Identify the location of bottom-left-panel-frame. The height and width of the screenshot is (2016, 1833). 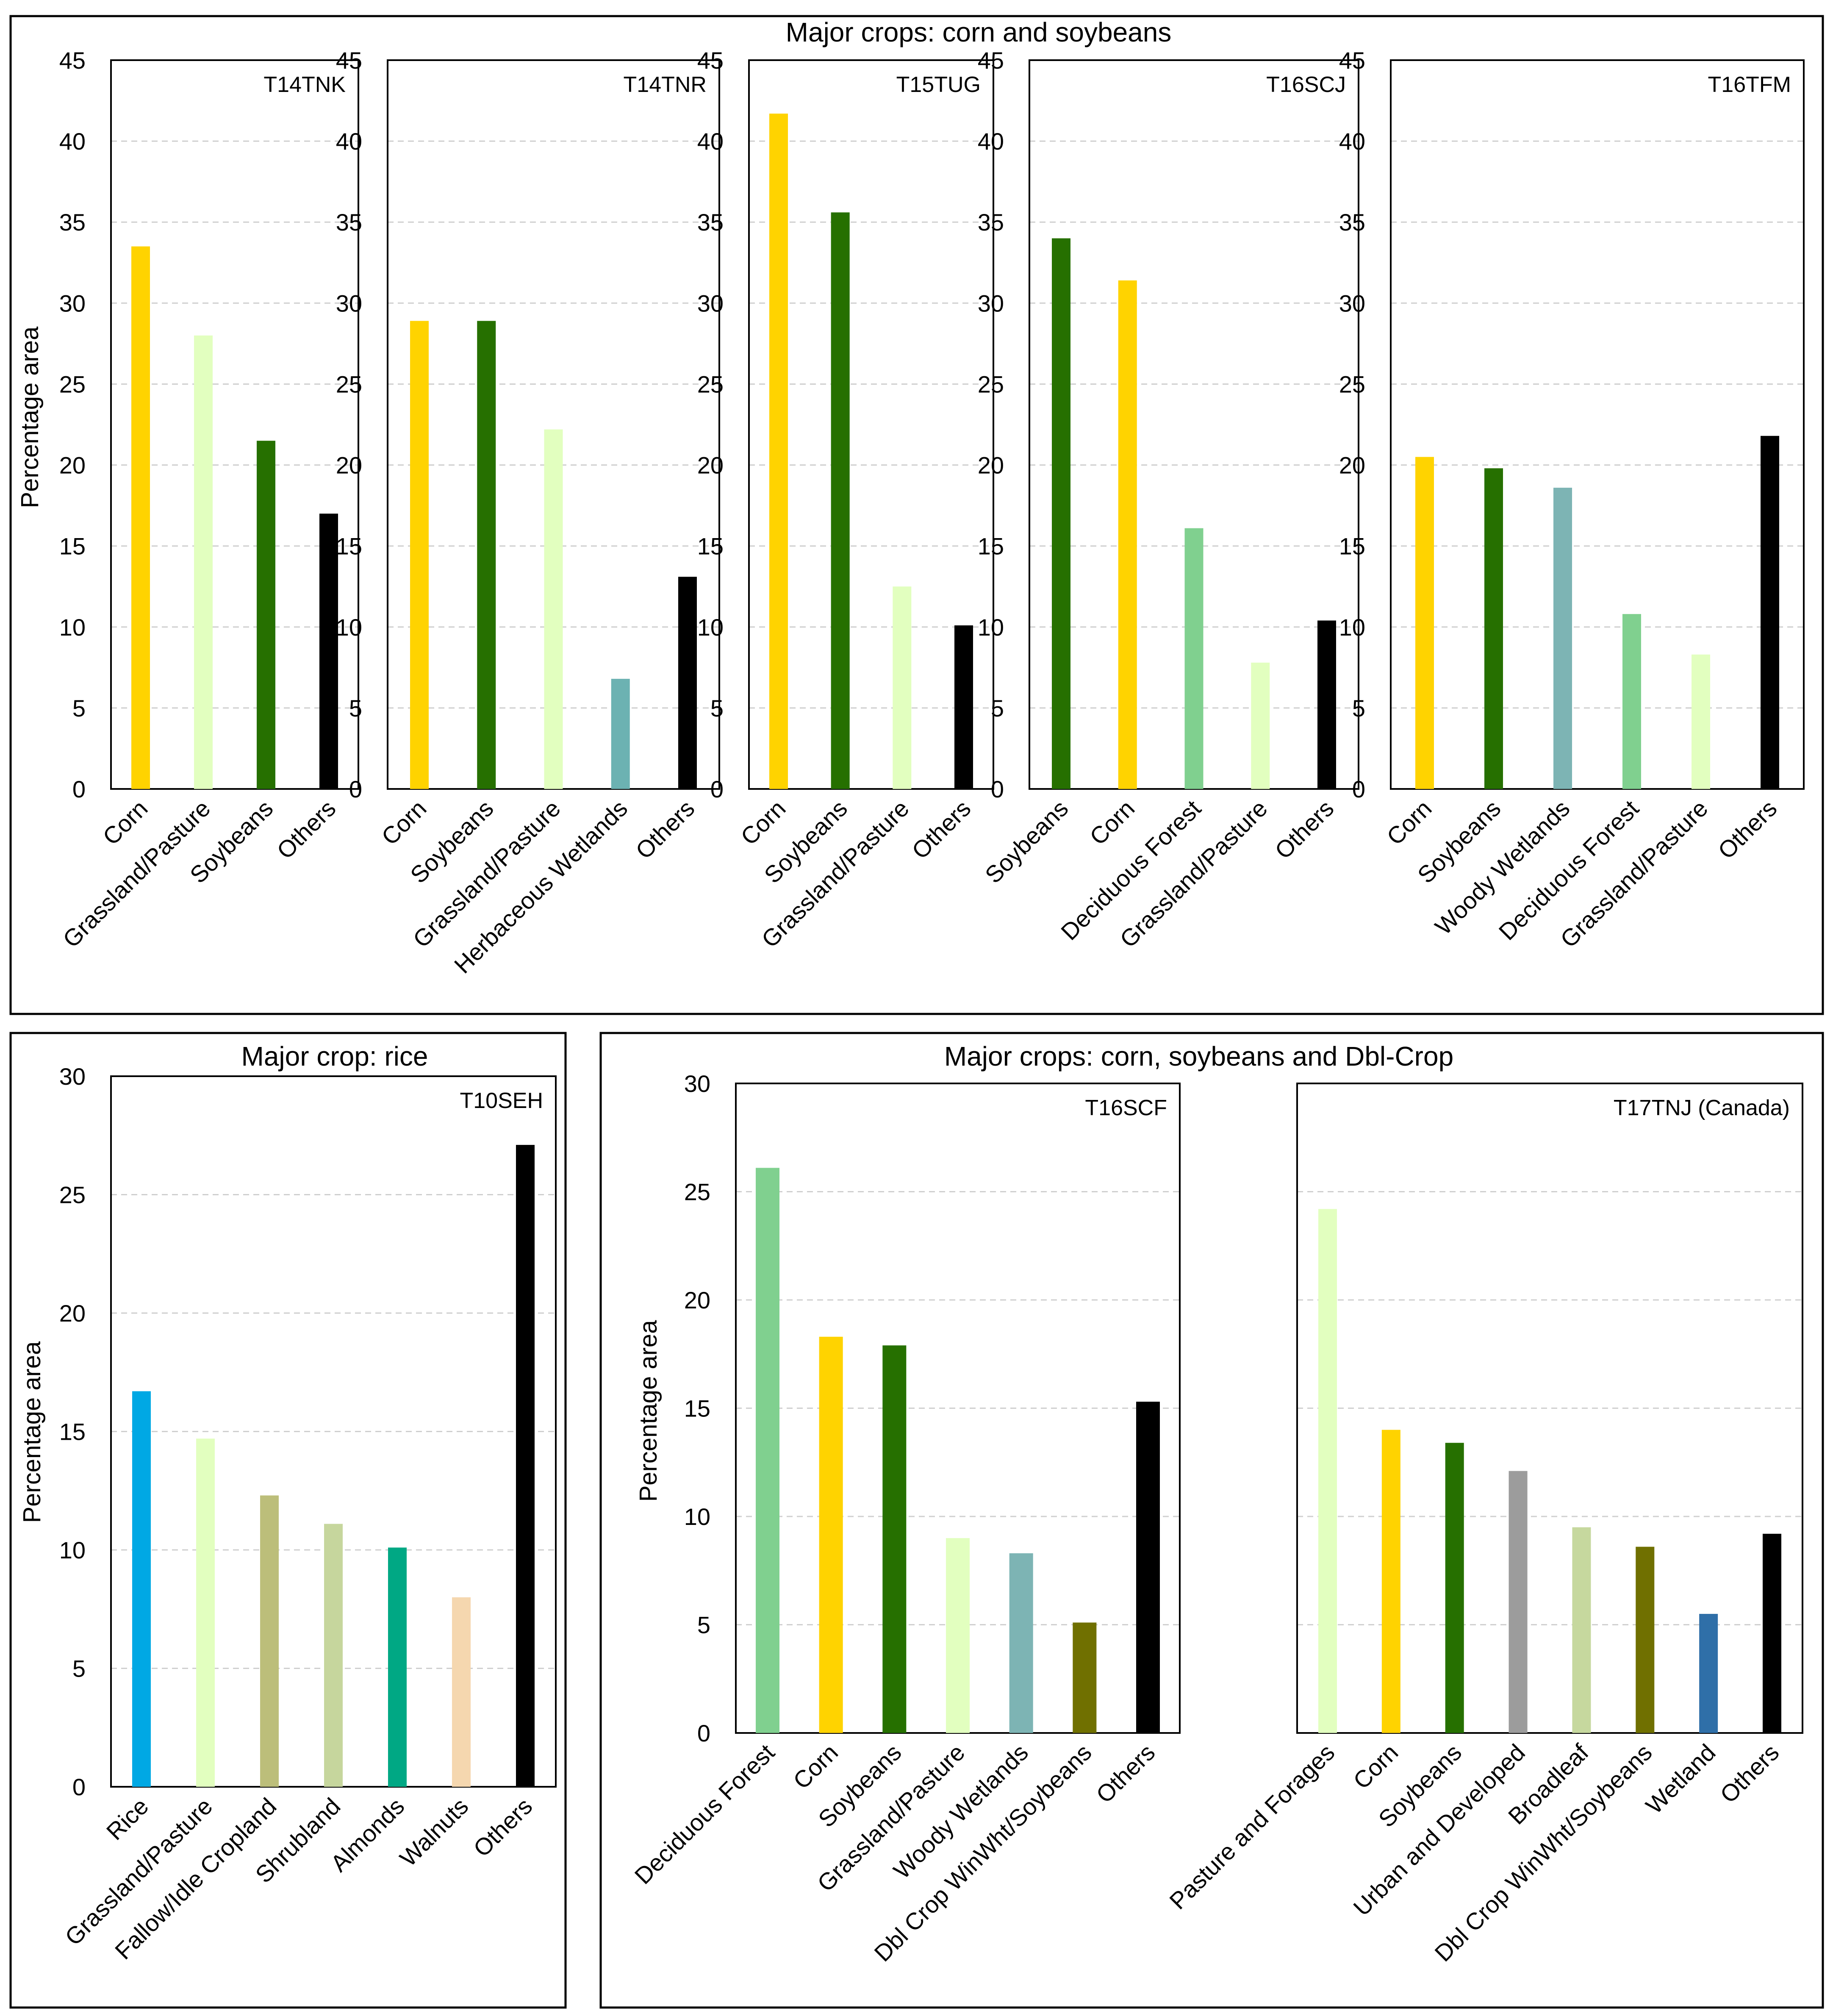
(288, 1520).